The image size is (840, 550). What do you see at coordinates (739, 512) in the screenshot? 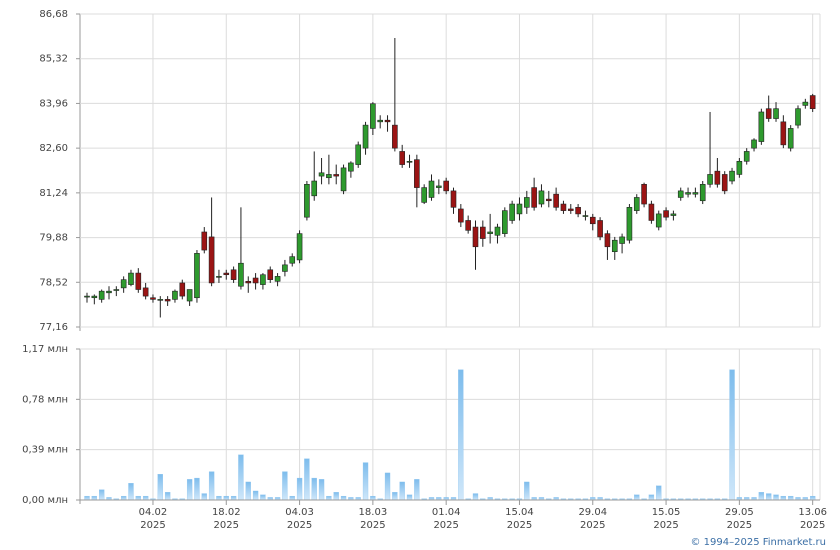
I see `x-tick-label: 29.05` at bounding box center [739, 512].